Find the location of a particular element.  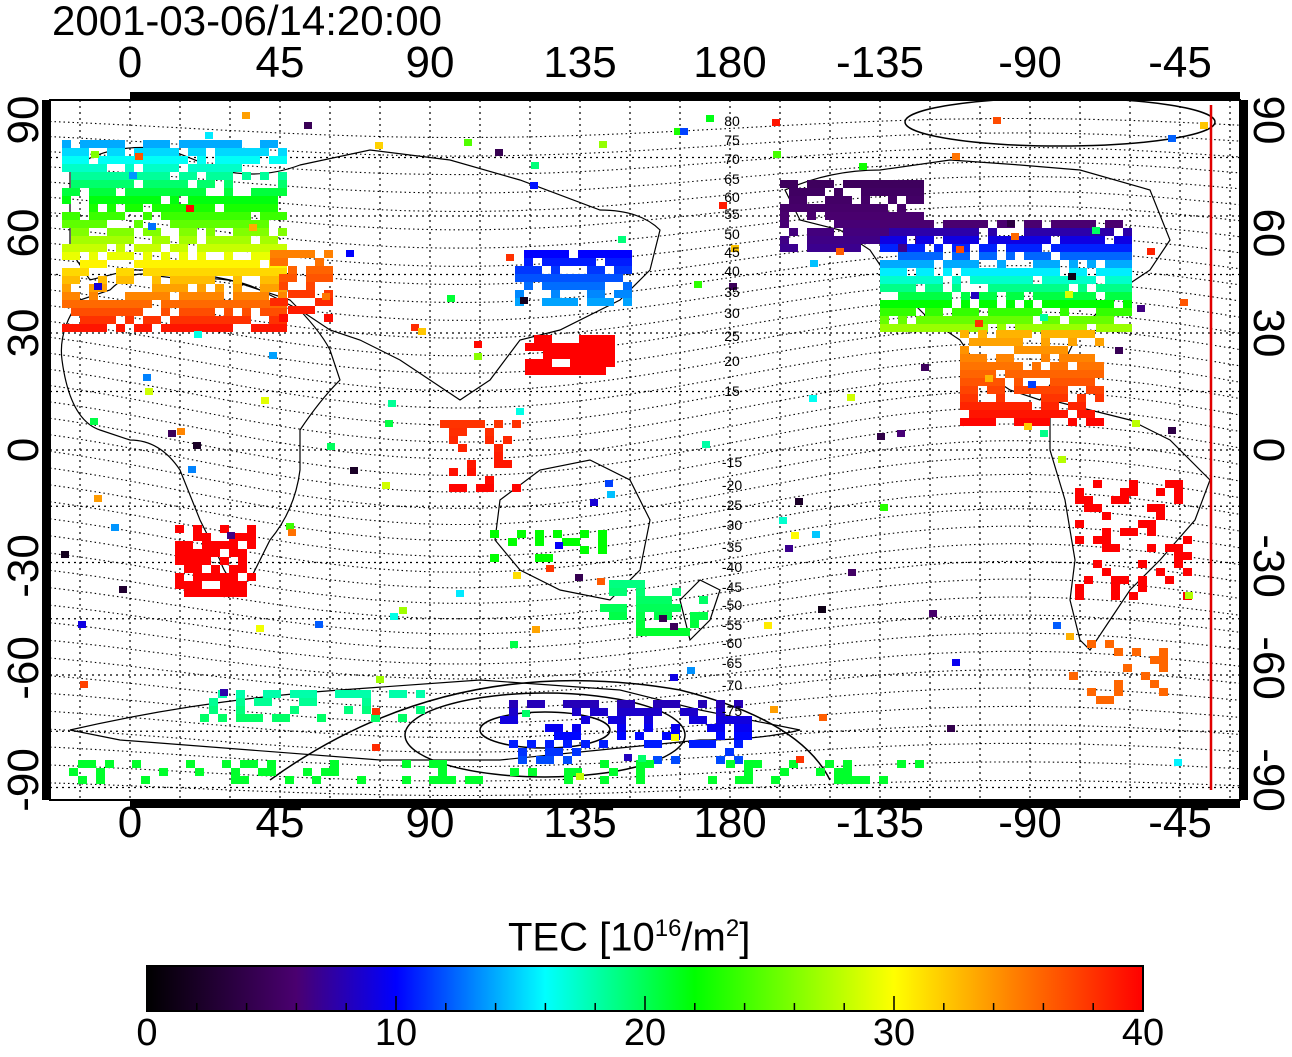

geomag-contour-label: -55 is located at coordinates (732, 625).